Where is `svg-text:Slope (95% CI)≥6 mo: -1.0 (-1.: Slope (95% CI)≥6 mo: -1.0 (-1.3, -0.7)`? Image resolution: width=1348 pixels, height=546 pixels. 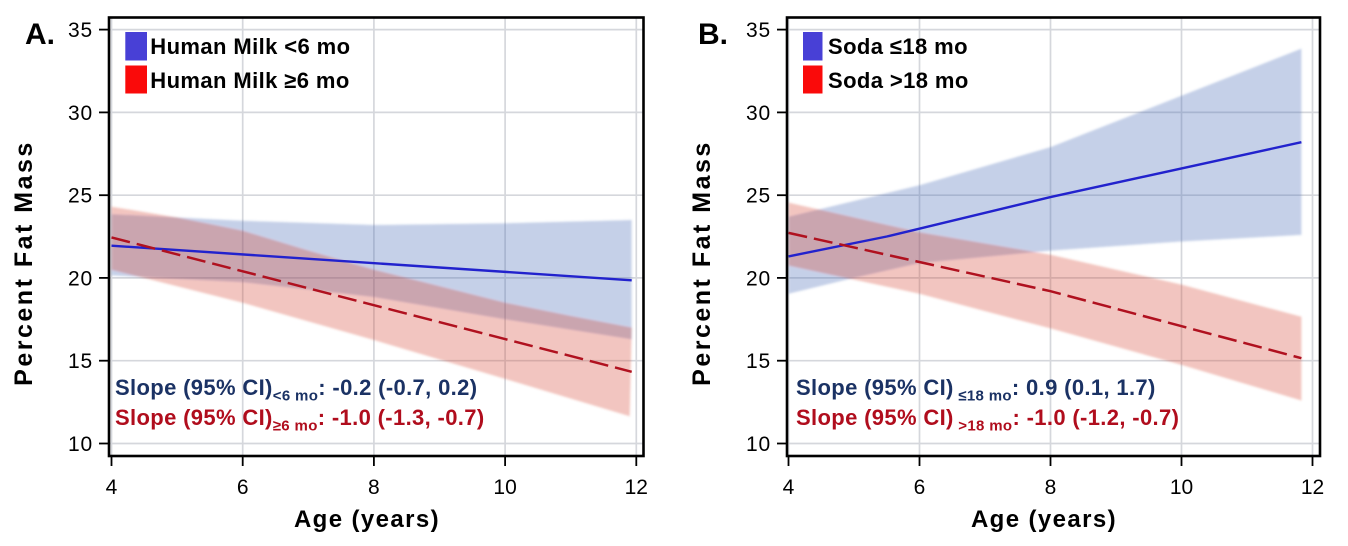 svg-text:Slope (95% CI)≥6 mo: -1.0 (-1.: Slope (95% CI)≥6 mo: -1.0 (-1.3, -0.7) is located at coordinates (300, 420).